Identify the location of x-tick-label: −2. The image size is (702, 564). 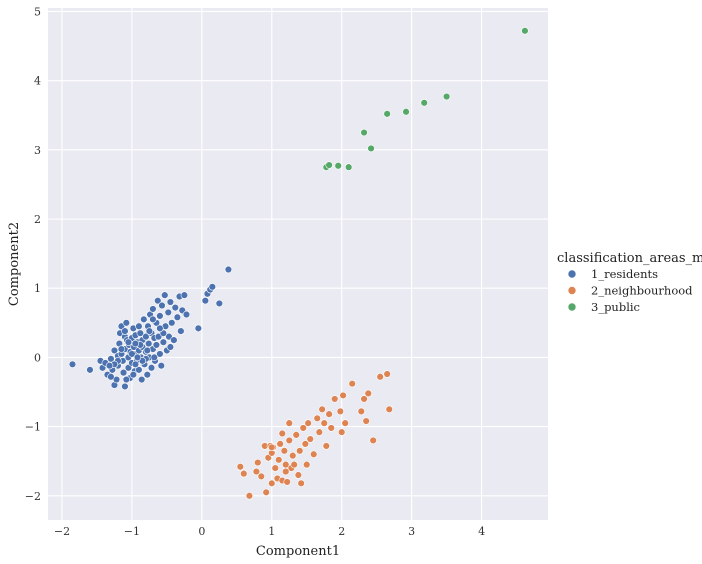
(62, 531).